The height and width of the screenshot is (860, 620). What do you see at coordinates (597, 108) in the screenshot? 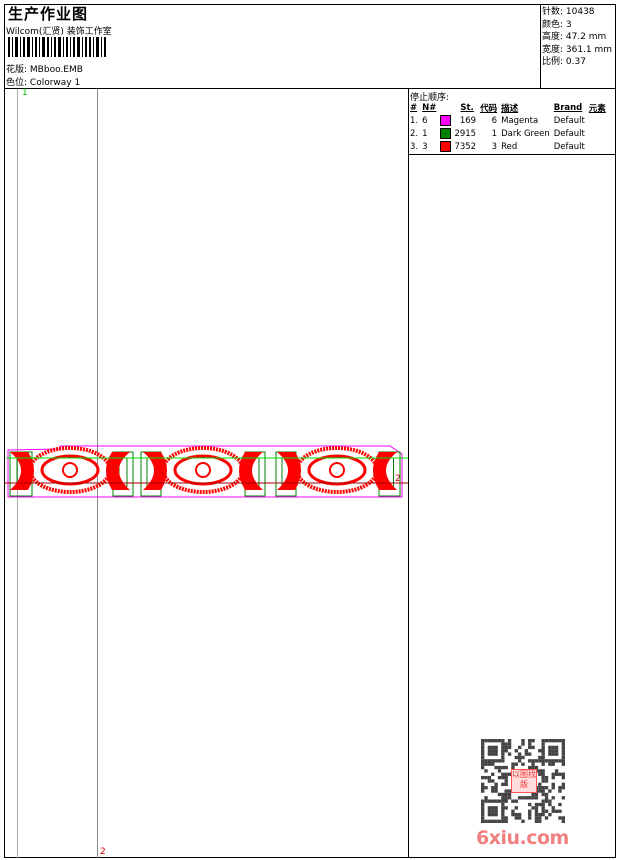
I see `column-header: 元素` at bounding box center [597, 108].